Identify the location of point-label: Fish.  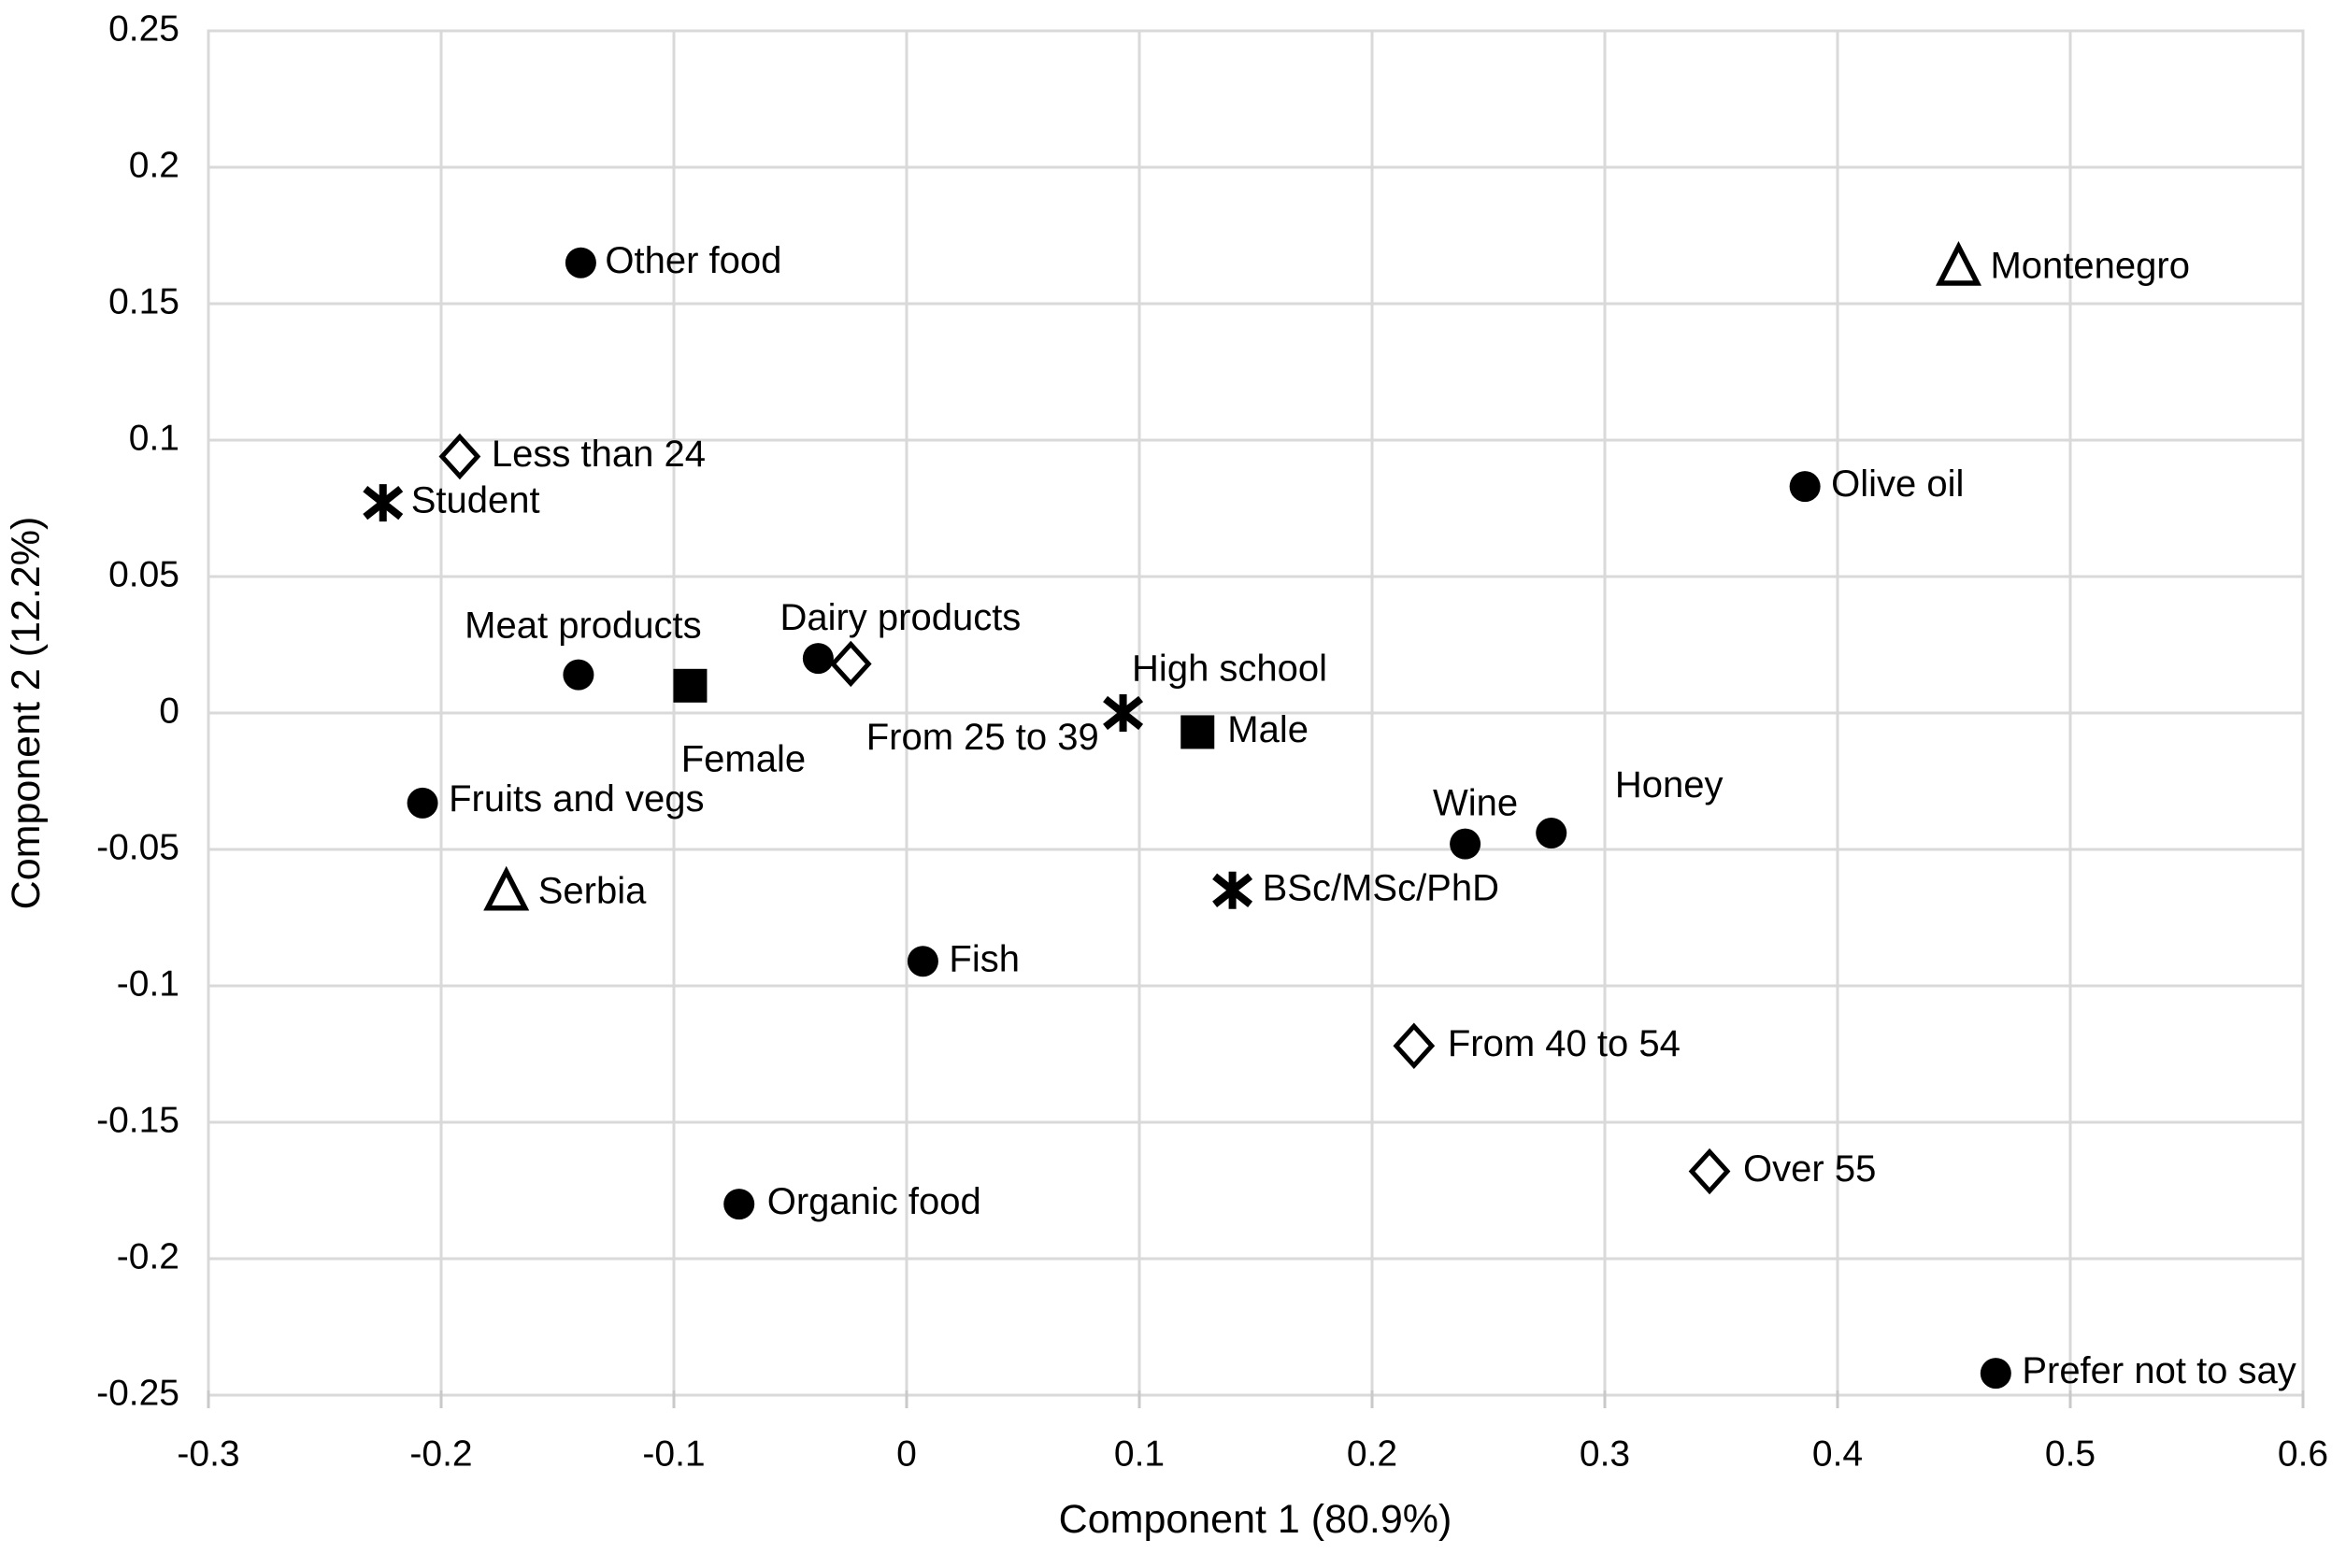
(984, 959).